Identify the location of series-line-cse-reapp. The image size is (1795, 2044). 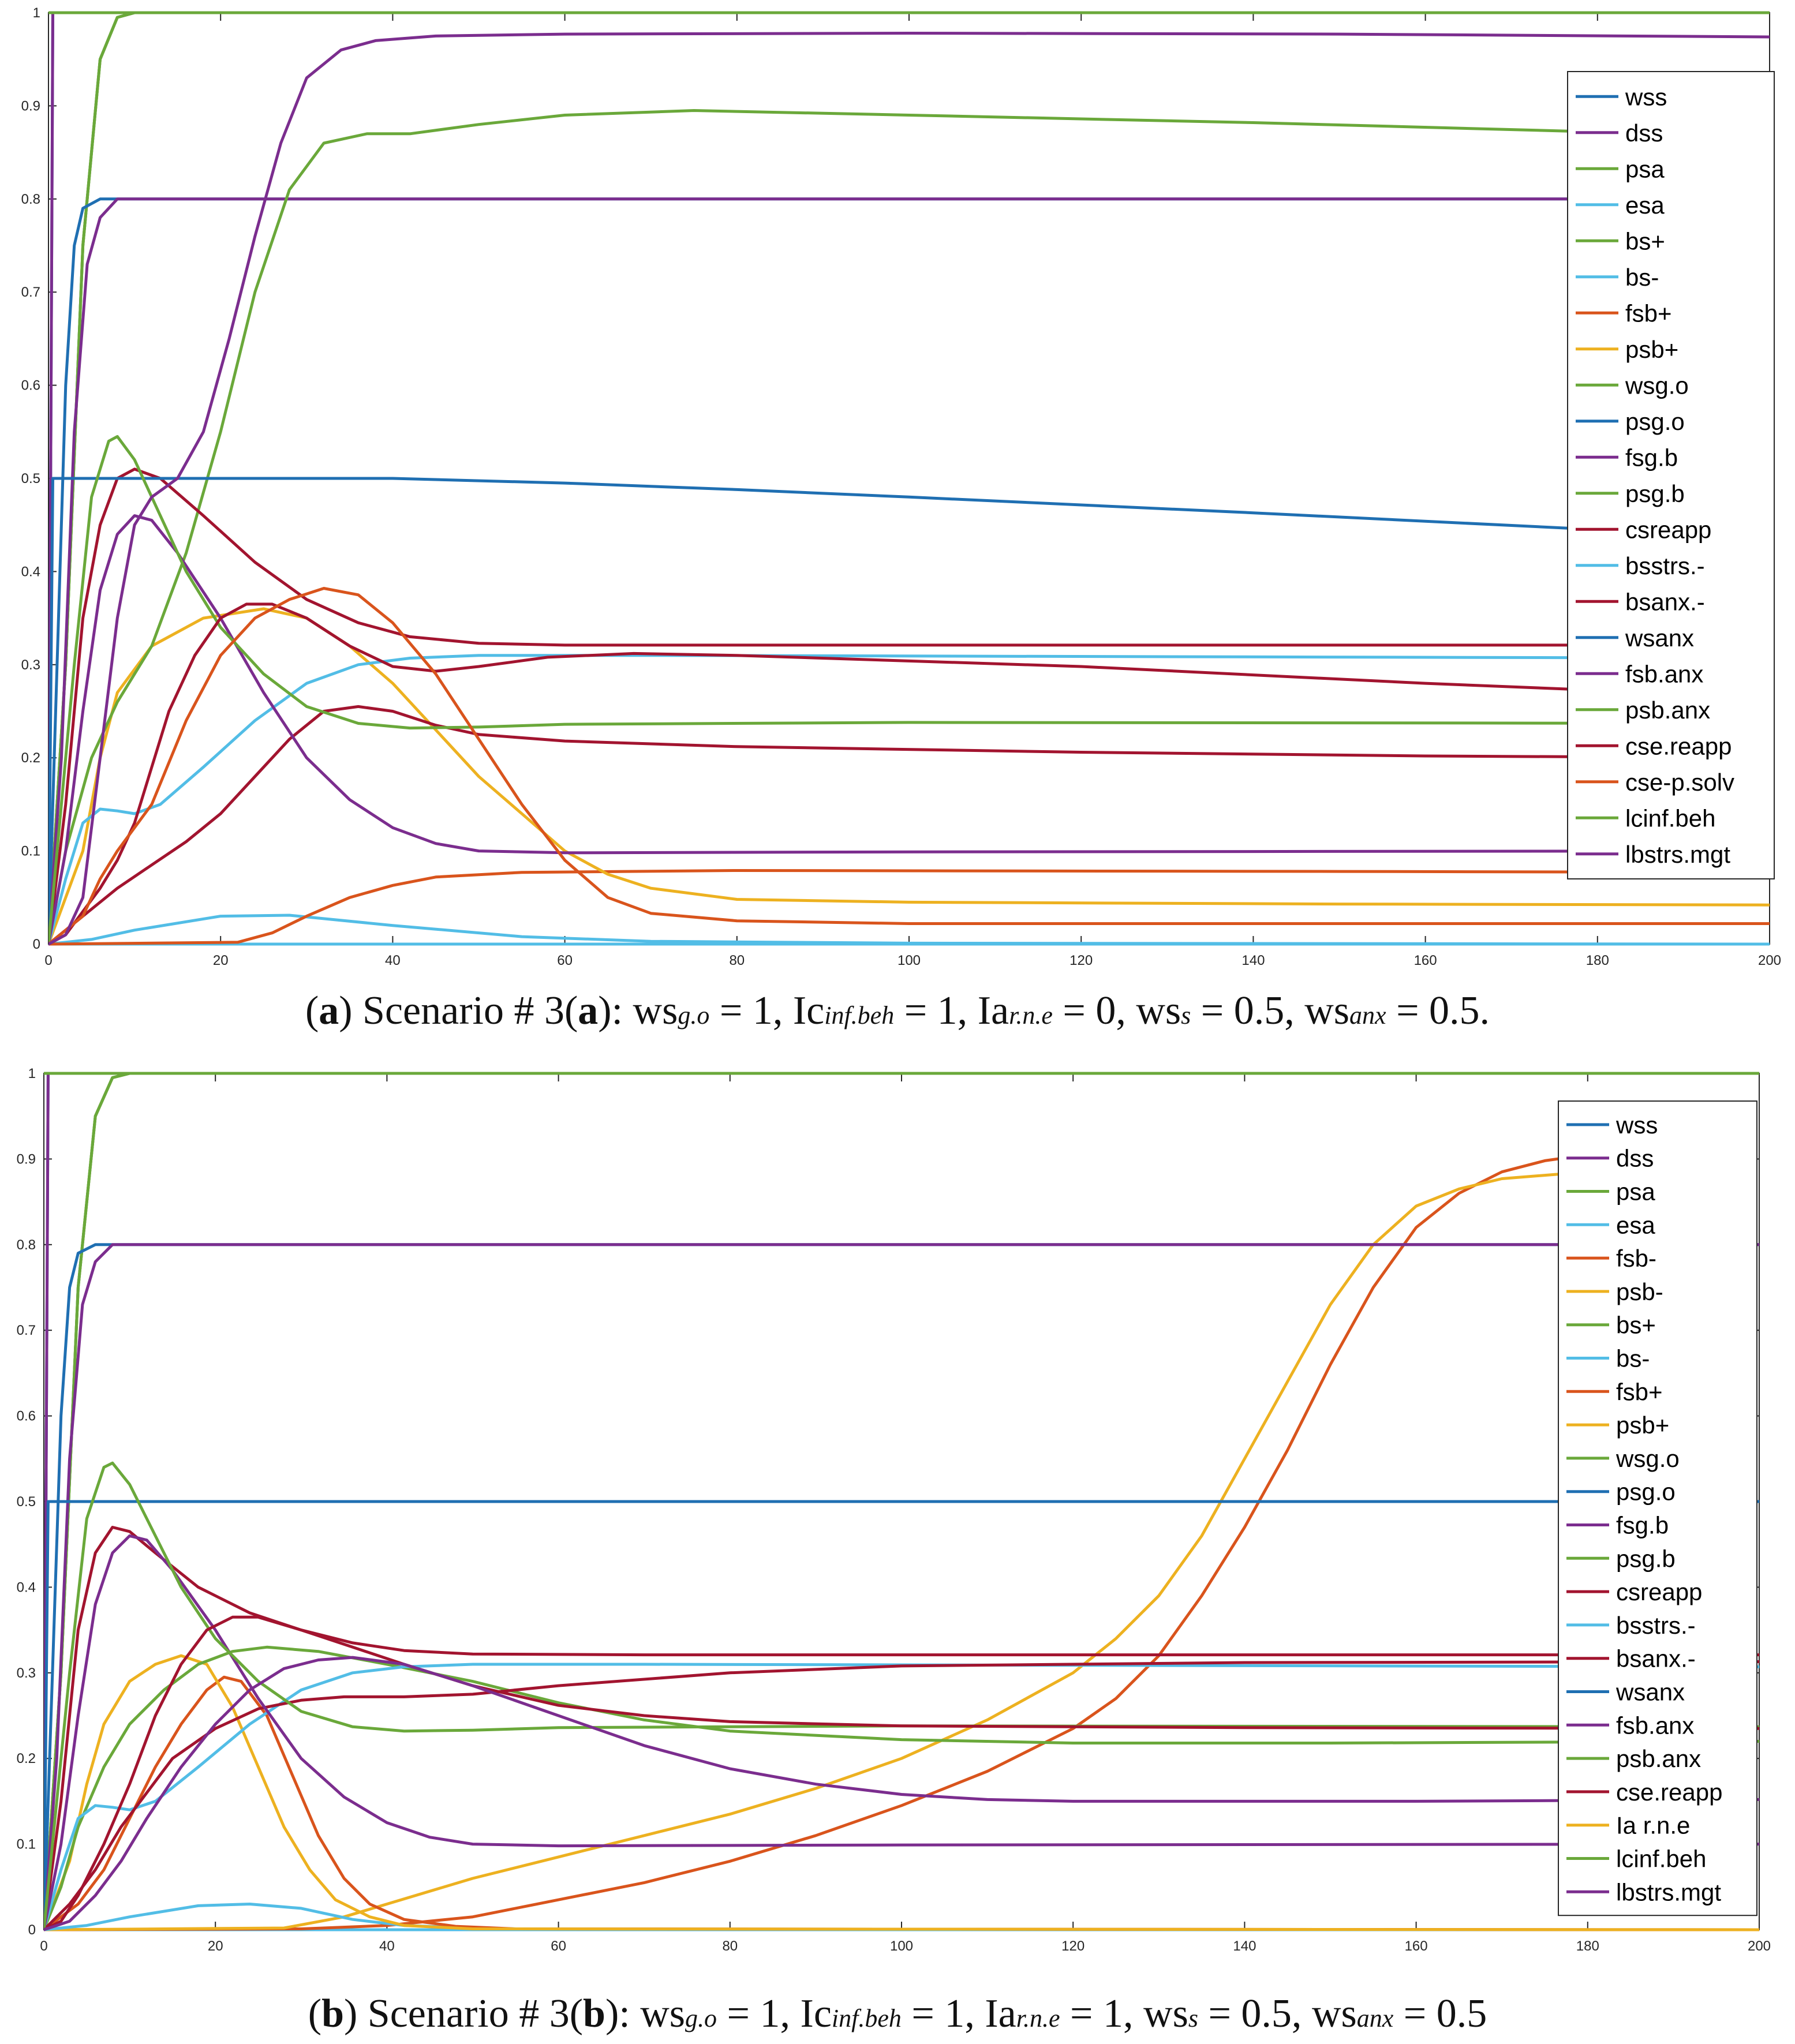
(902, 1773).